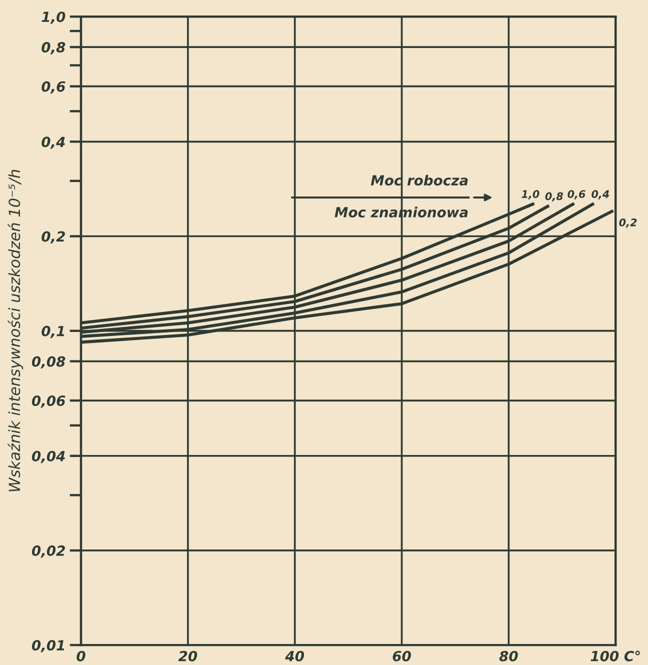  Describe the element at coordinates (53, 332) in the screenshot. I see `y-tick-label: 0,1` at that location.